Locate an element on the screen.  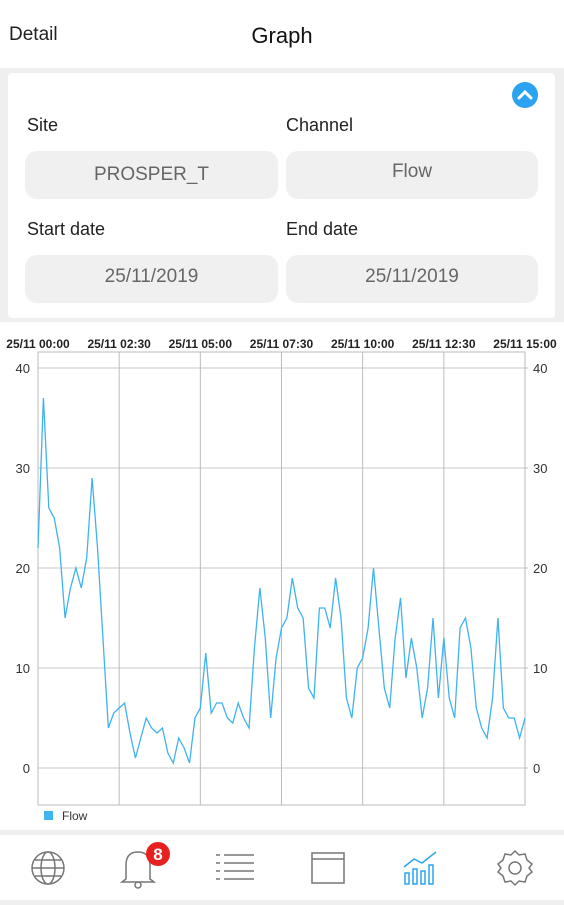
y2-tick-label: 30 is located at coordinates (540, 468).